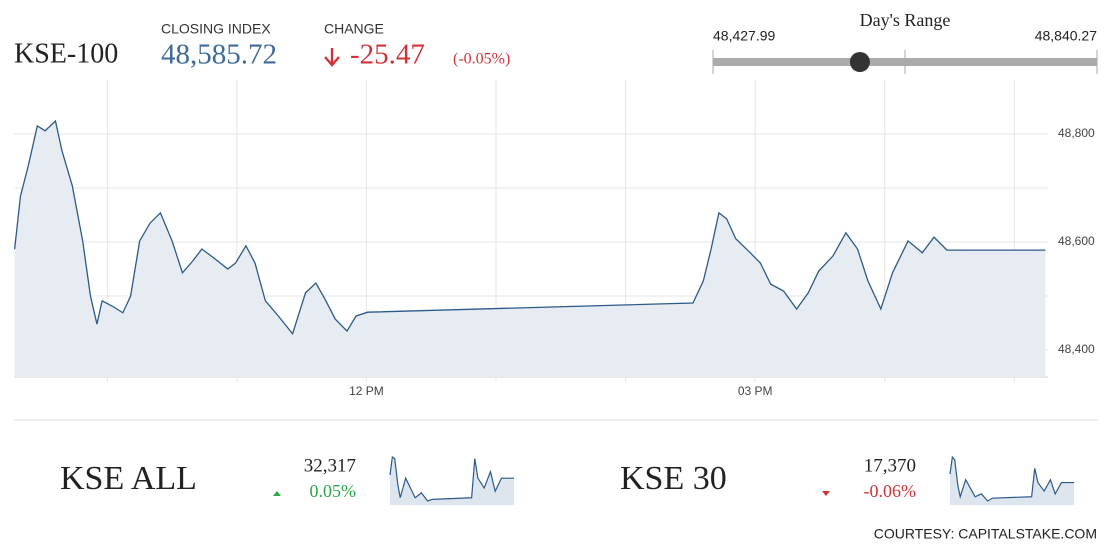 This screenshot has height=555, width=1114. I want to click on range-marker, so click(859, 62).